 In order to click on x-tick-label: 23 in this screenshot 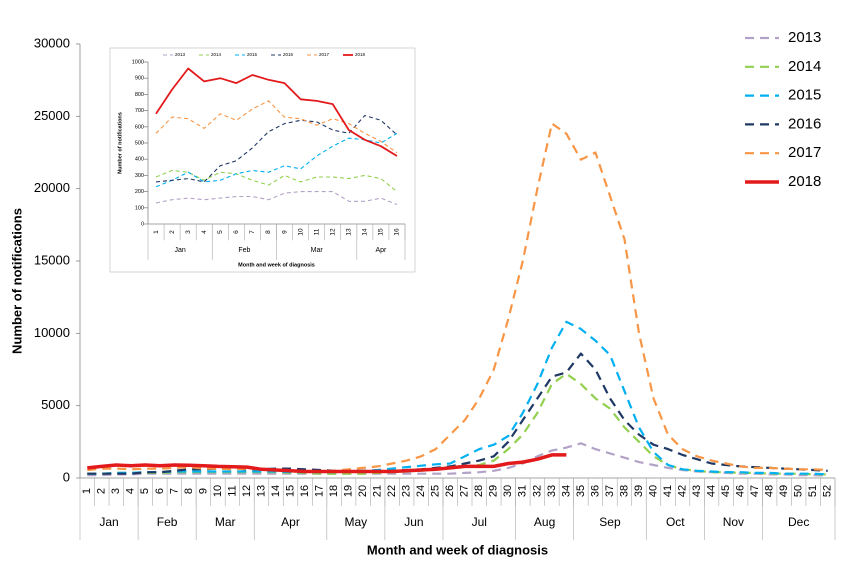, I will do `click(407, 491)`.